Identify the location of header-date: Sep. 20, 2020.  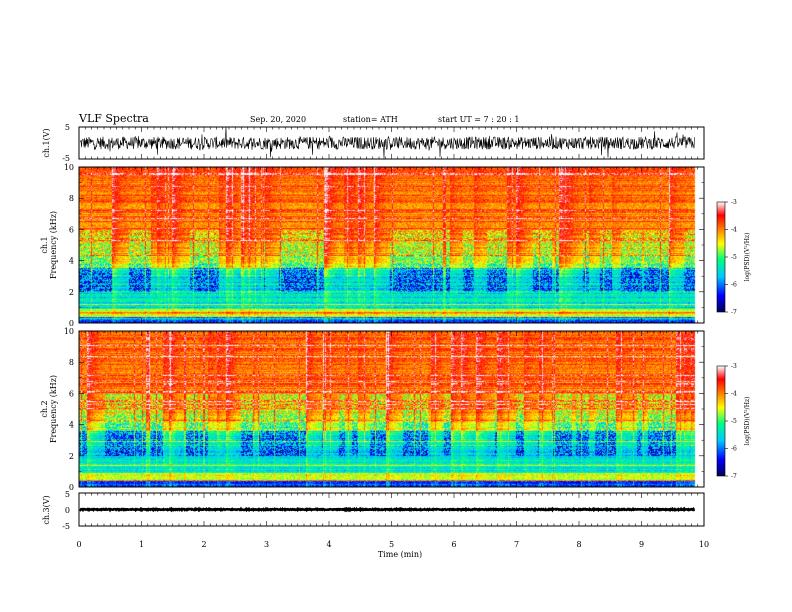
(278, 119).